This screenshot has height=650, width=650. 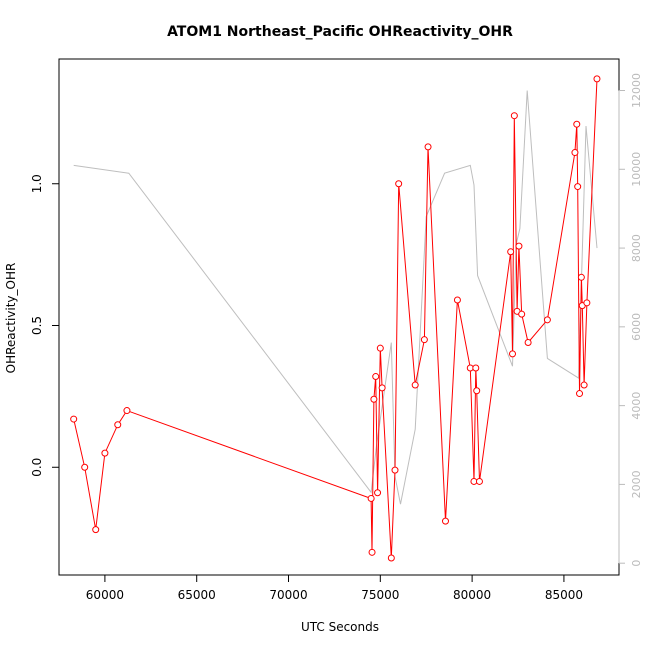 I want to click on y2-tick-label: 4000, so click(x=636, y=406).